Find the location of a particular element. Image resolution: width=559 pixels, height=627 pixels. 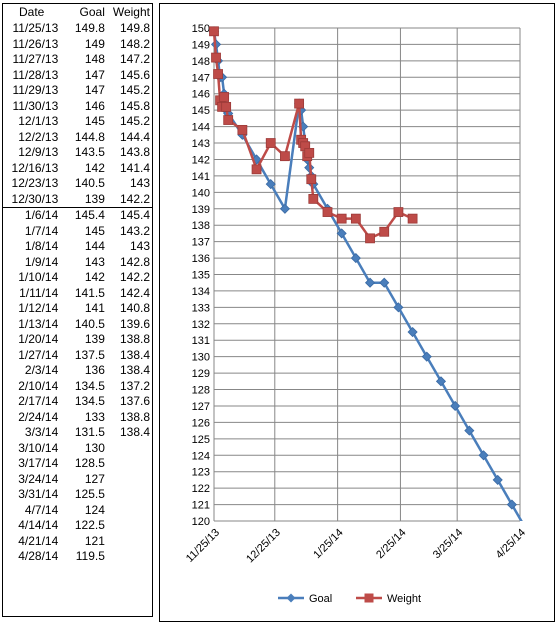

y-tick-label: 142 is located at coordinates (201, 160).